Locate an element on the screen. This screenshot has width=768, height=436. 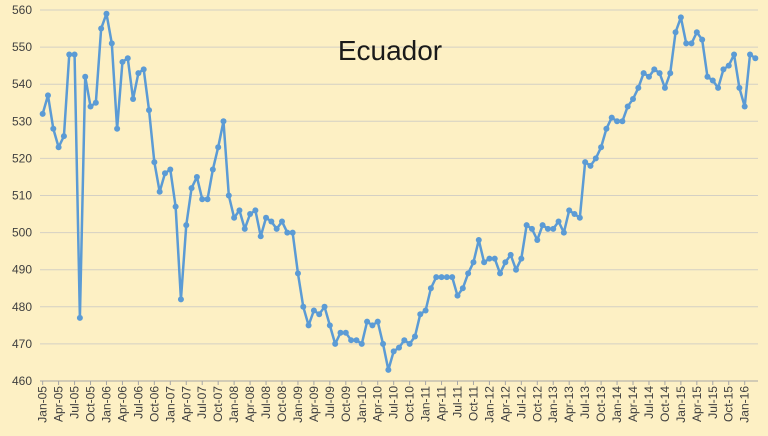
x-tick-label: Apr-08 is located at coordinates (250, 404).